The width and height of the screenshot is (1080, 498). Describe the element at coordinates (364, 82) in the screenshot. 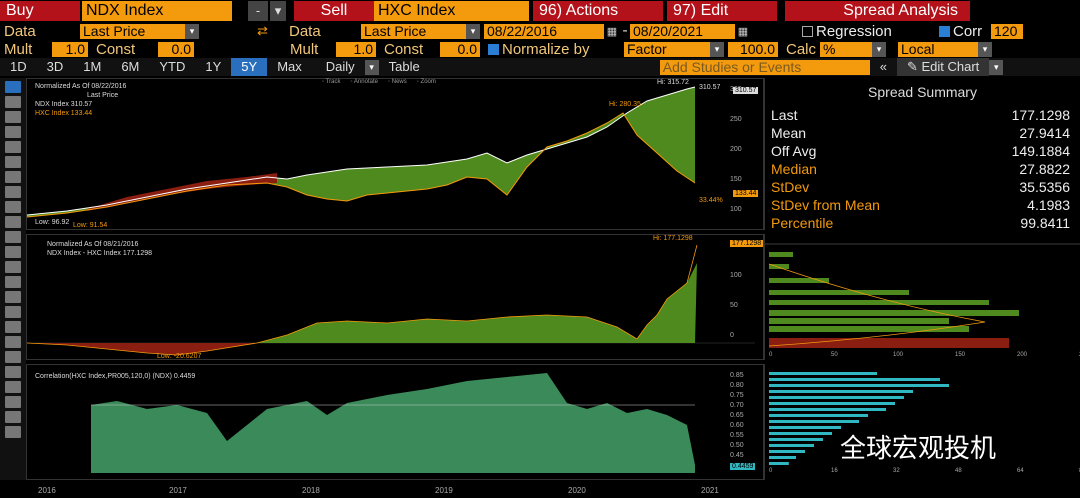

I see `chart-tool-annotate: ◦ Annotate` at that location.